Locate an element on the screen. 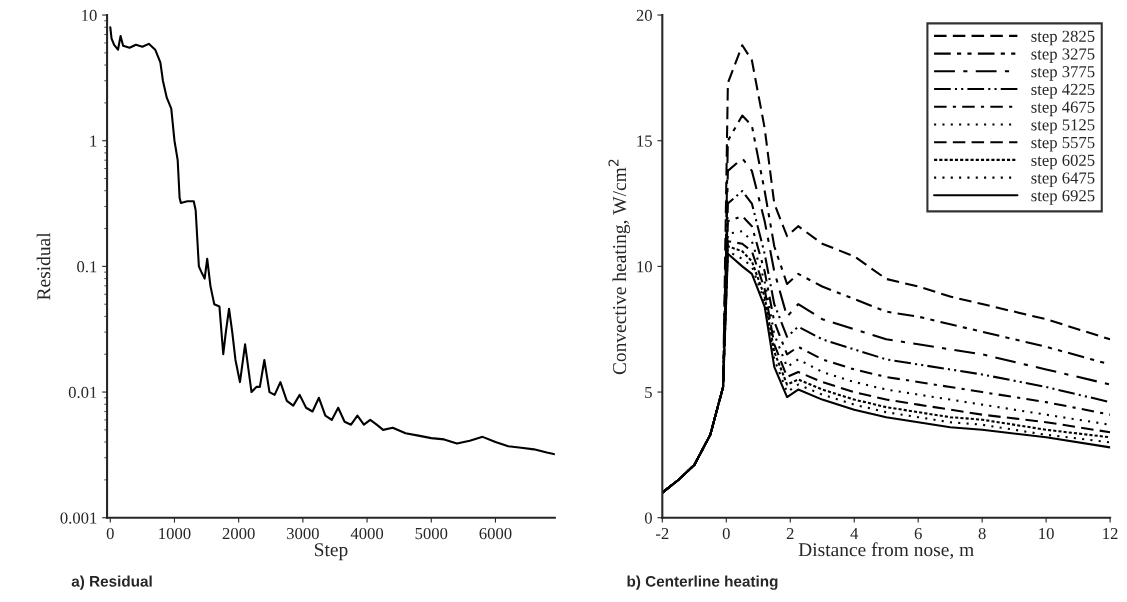 The width and height of the screenshot is (1127, 602). x-tick-label: 12 is located at coordinates (1110, 533).